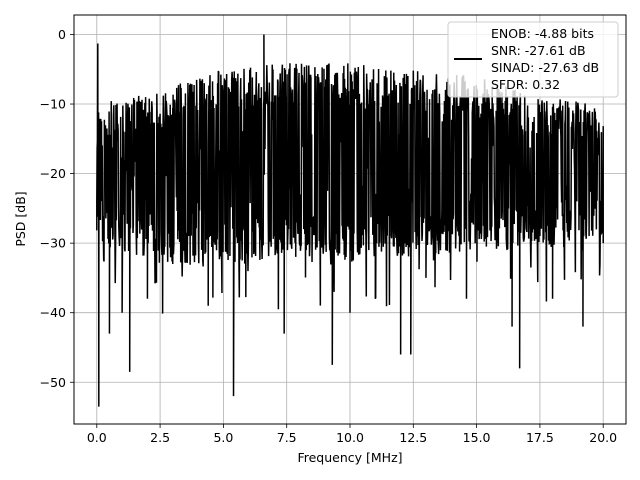  What do you see at coordinates (545, 67) in the screenshot?
I see `legend-sinad-text: SINAD: -27.63 dB` at bounding box center [545, 67].